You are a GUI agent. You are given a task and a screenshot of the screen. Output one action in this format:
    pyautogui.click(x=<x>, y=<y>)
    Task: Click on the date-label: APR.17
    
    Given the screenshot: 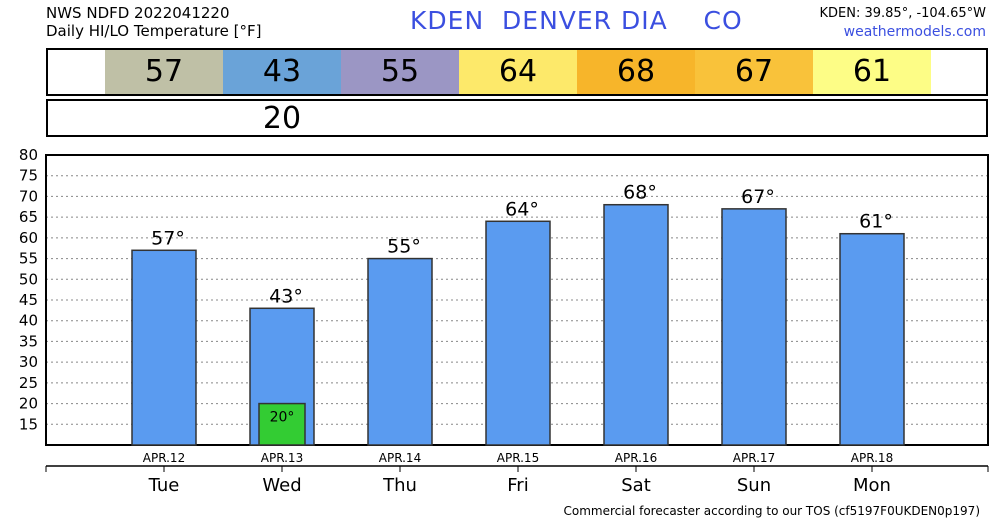 What is the action you would take?
    pyautogui.click(x=754, y=458)
    